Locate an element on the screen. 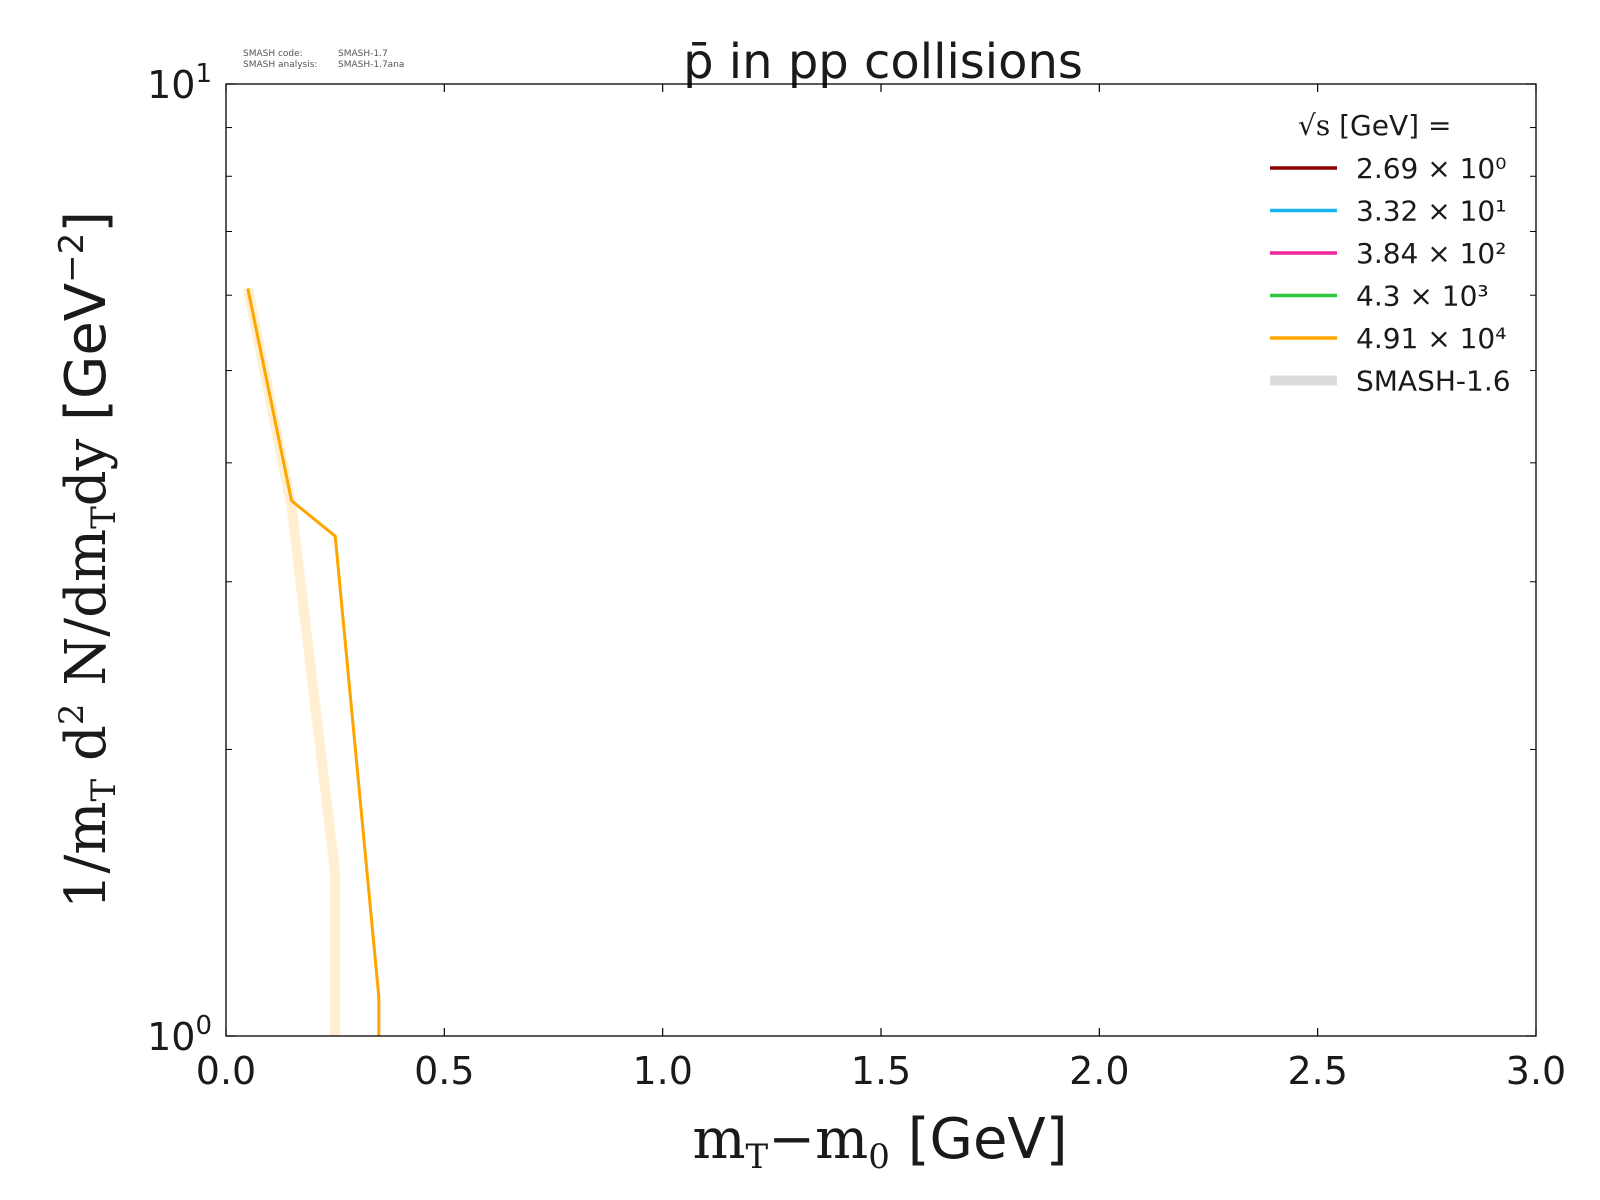 This screenshot has height=1200, width=1600. legend-title: √s [GeV] = is located at coordinates (1374, 125).